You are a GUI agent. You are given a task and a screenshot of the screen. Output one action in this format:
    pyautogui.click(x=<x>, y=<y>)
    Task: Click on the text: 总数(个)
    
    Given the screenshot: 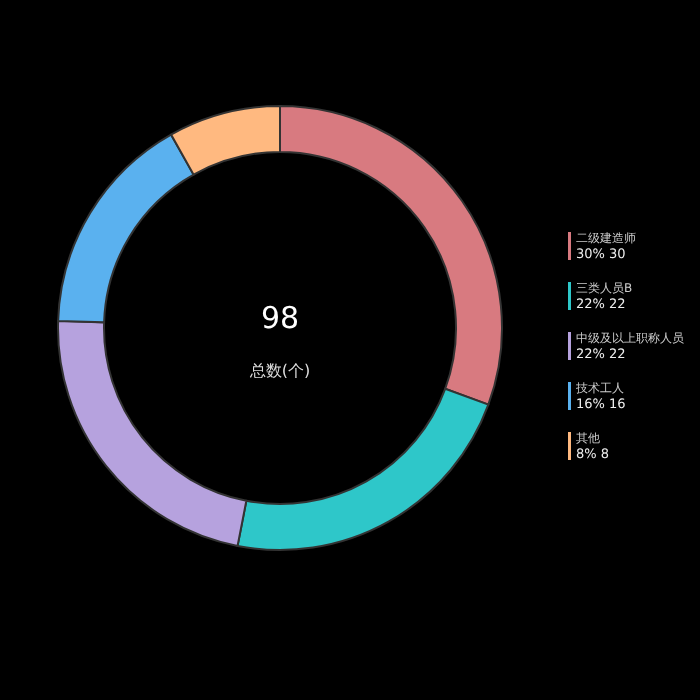 What is the action you would take?
    pyautogui.click(x=279, y=371)
    